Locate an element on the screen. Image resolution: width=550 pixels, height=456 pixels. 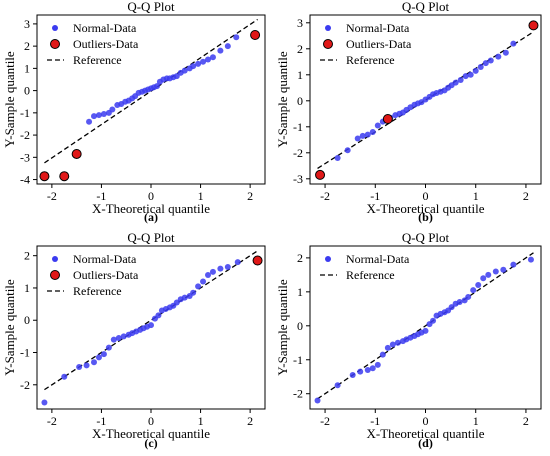
x-tick-label: 2 is located at coordinates (250, 196).